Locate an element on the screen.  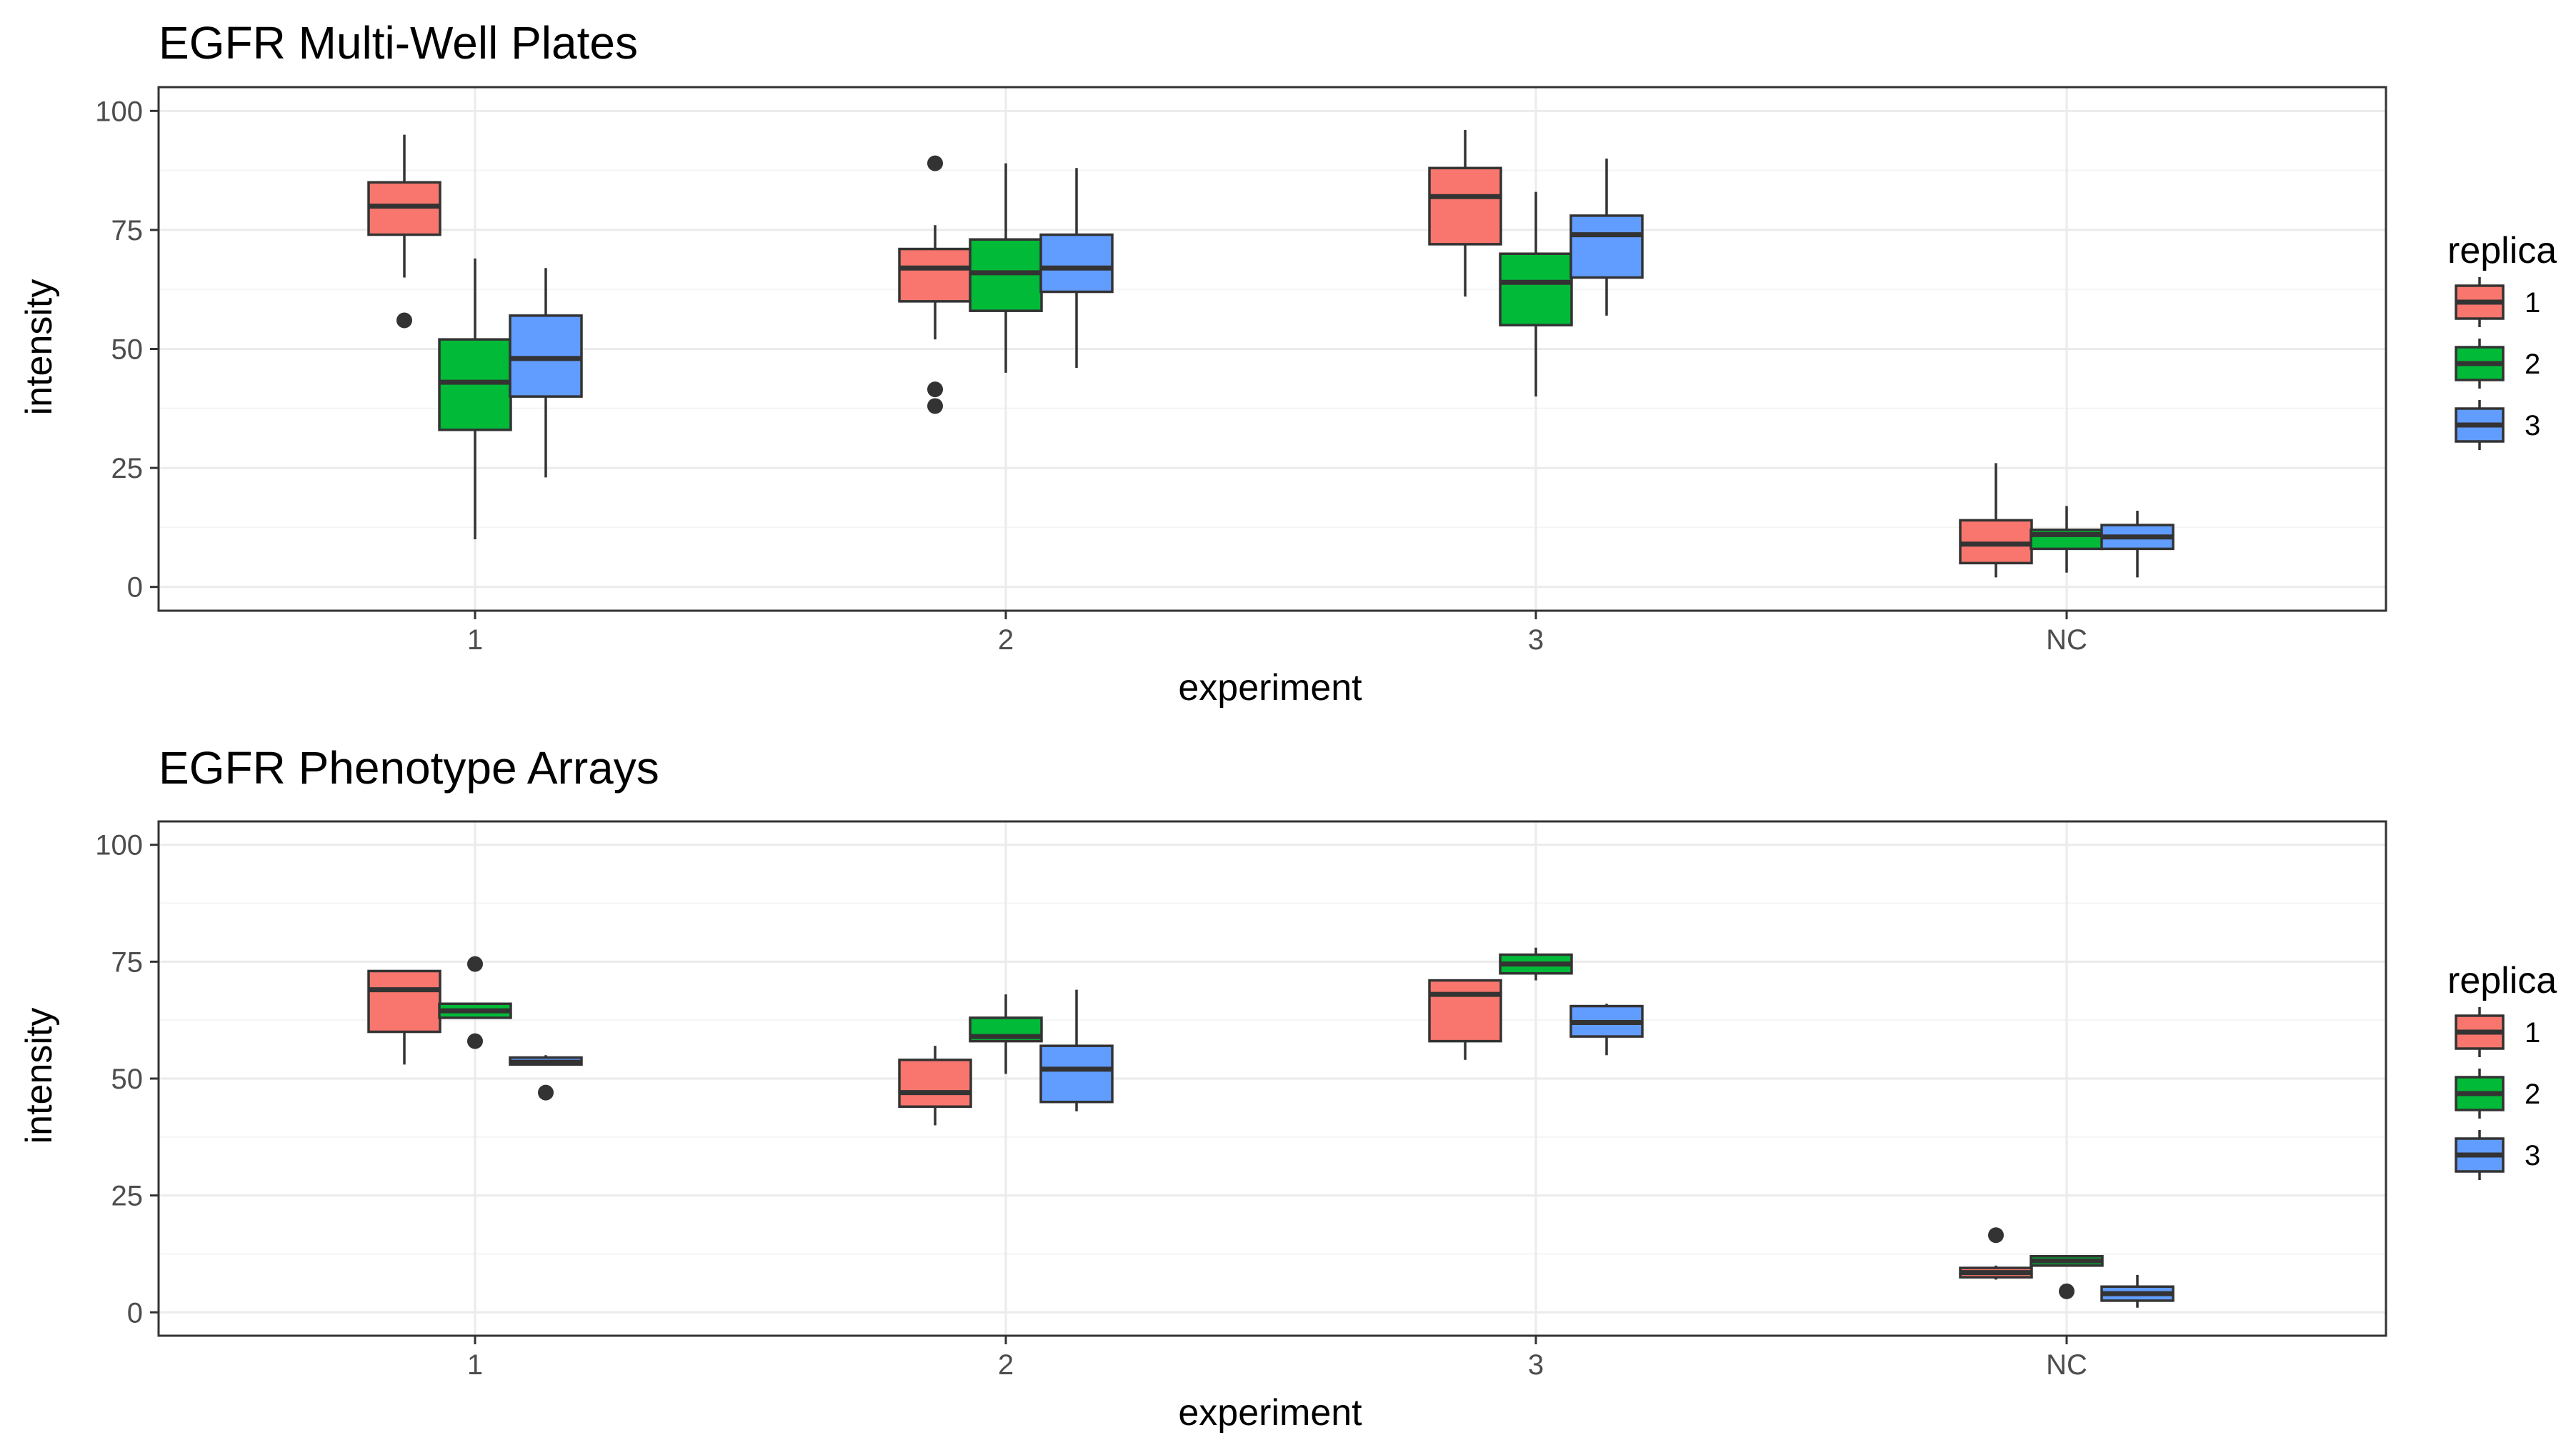
legend-title-1: replica is located at coordinates (2502, 250).